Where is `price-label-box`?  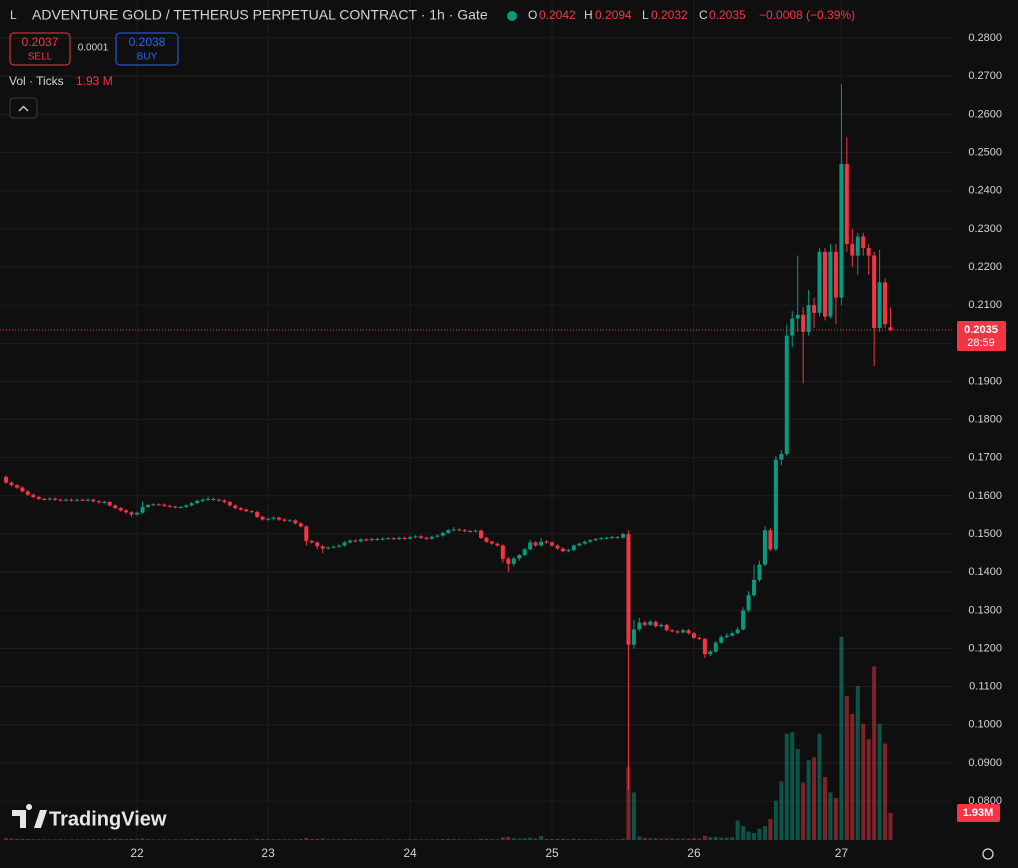 price-label-box is located at coordinates (981, 335).